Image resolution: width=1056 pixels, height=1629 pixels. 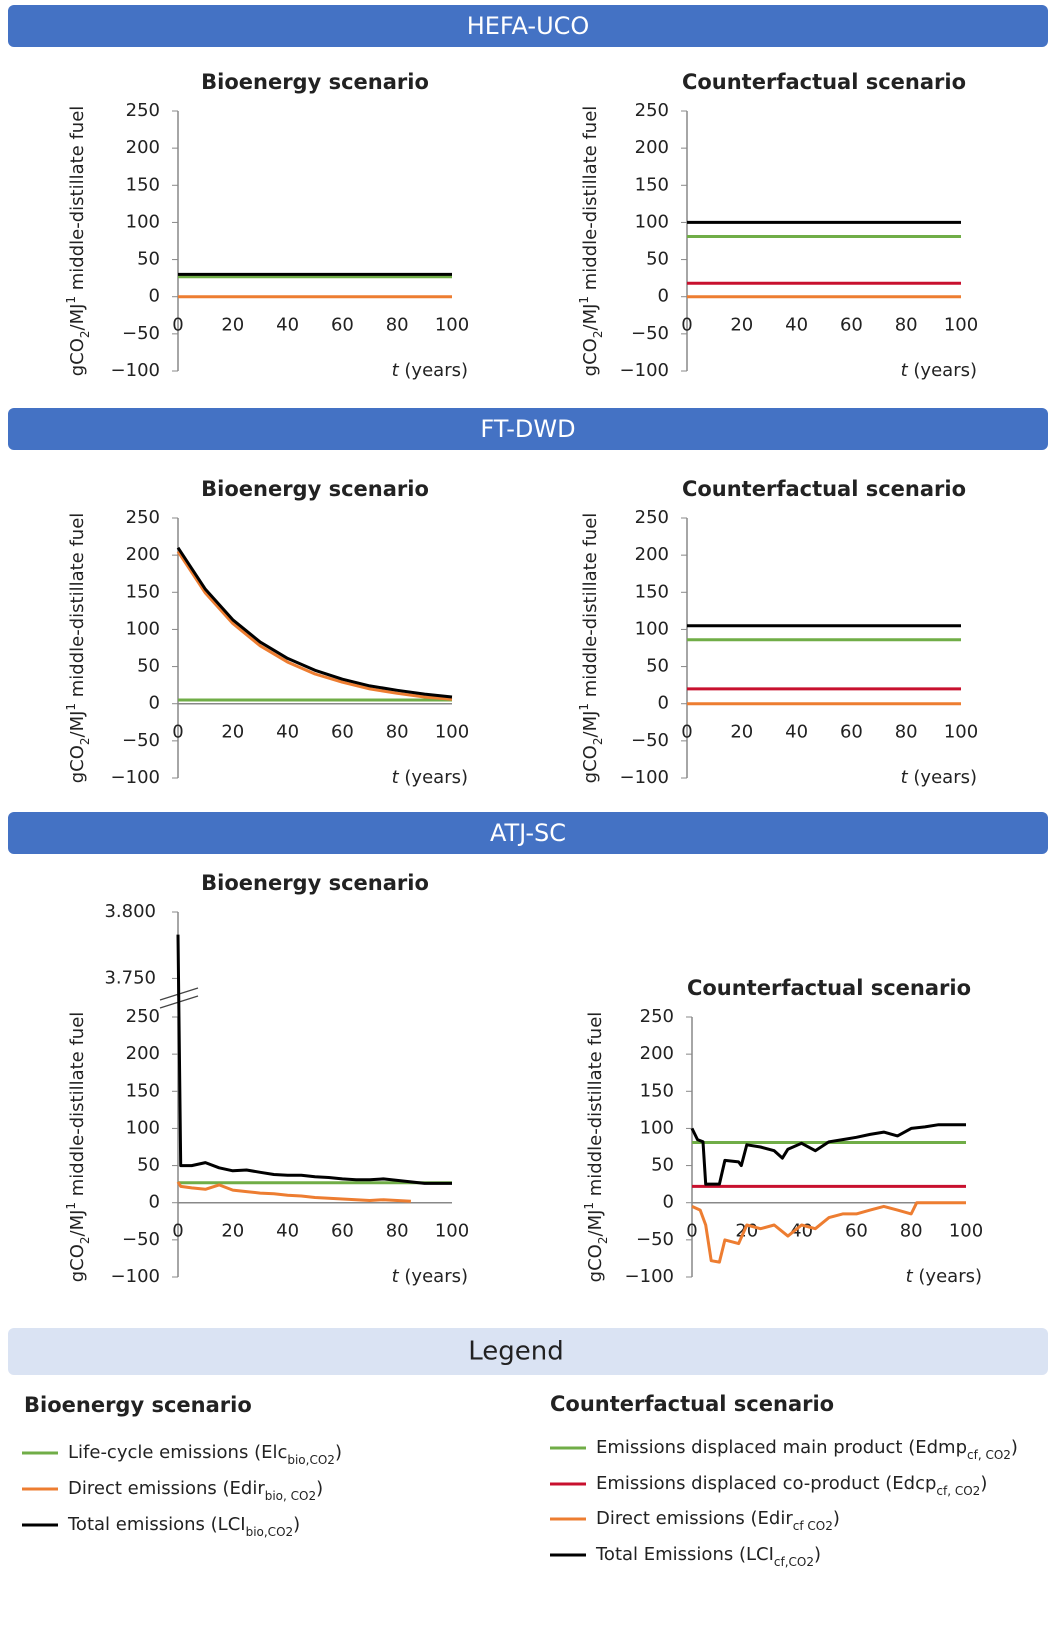 I want to click on legend-label: Direct emissions (Edirbio, CO2), so click(x=195, y=1490).